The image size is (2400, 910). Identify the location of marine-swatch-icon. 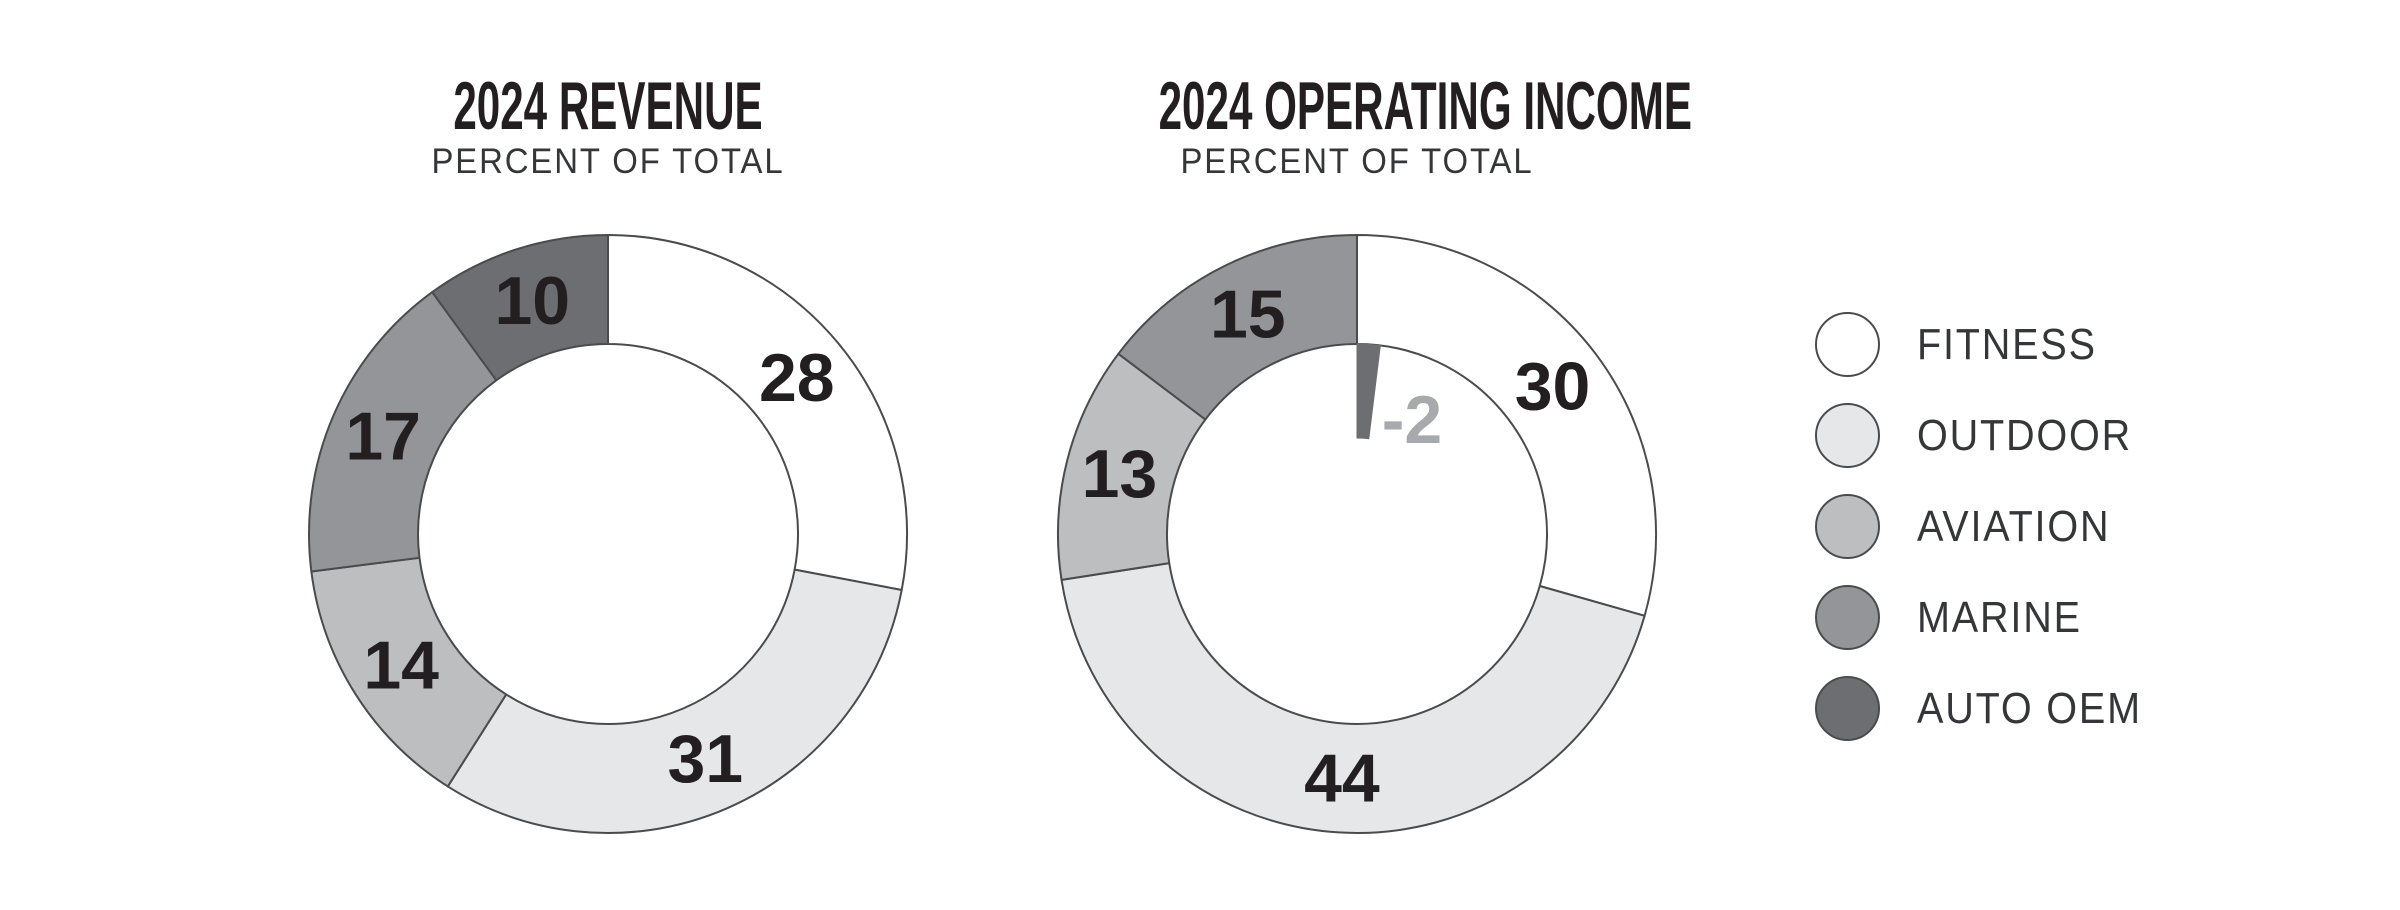
(1847, 617).